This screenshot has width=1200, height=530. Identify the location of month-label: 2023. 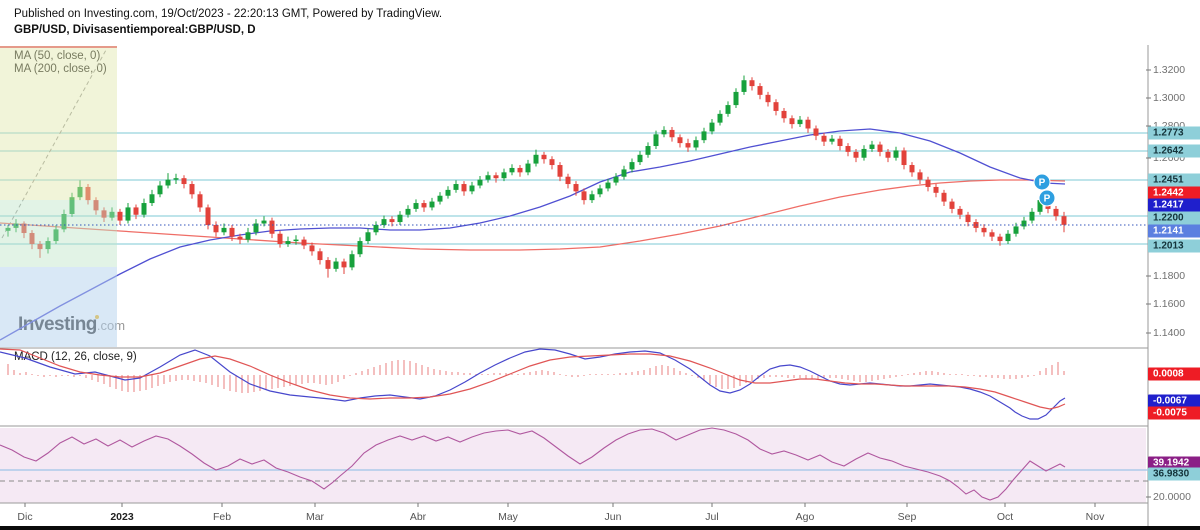
(122, 517).